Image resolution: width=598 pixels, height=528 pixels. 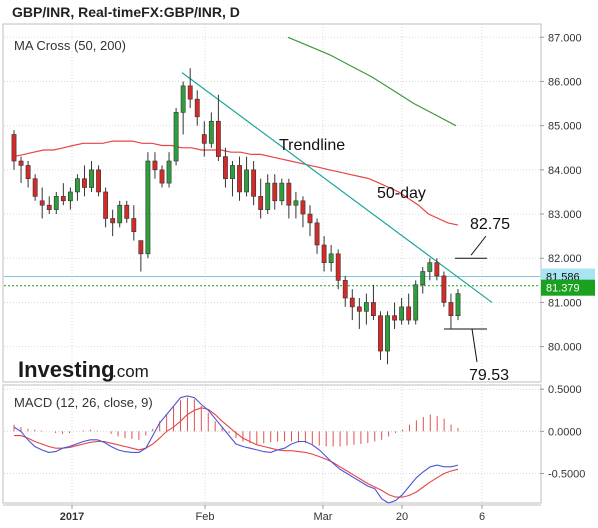 I want to click on y-tick-label: 81.000, so click(x=565, y=303).